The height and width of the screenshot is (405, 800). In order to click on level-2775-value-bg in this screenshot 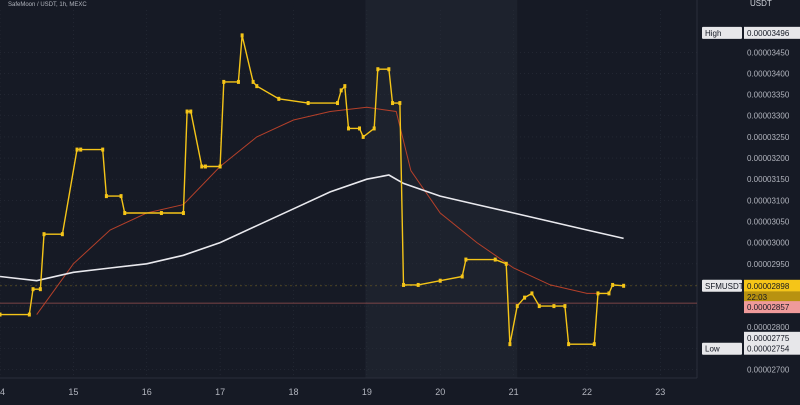, I will do `click(772, 337)`.